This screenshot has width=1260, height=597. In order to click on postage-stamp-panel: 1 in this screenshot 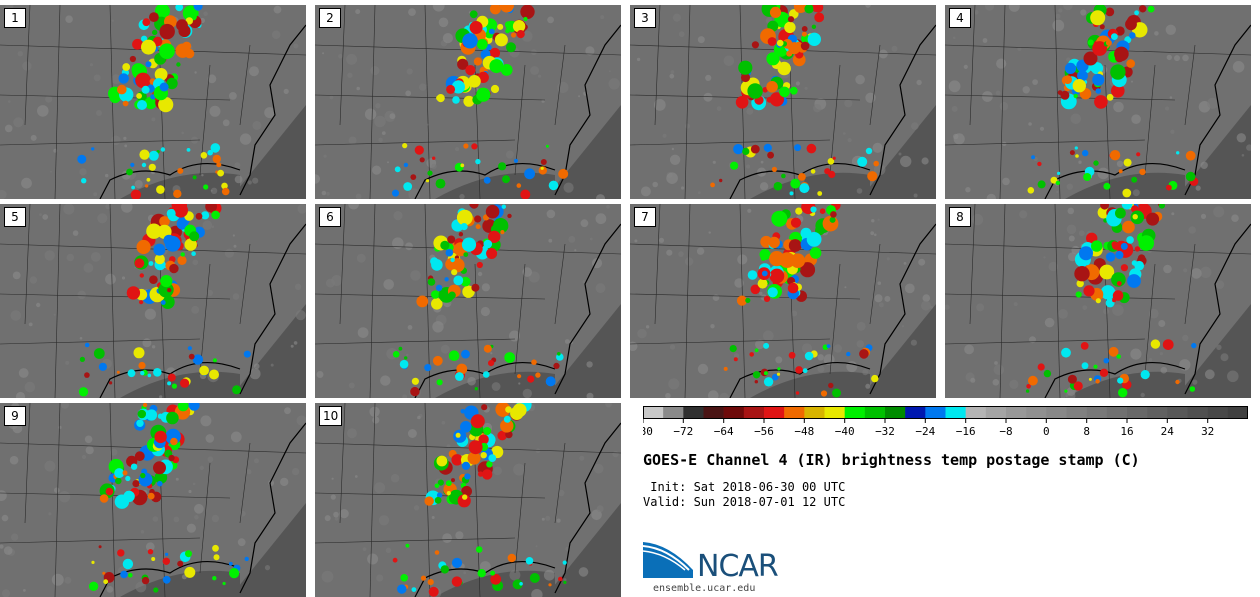, I will do `click(153, 102)`.